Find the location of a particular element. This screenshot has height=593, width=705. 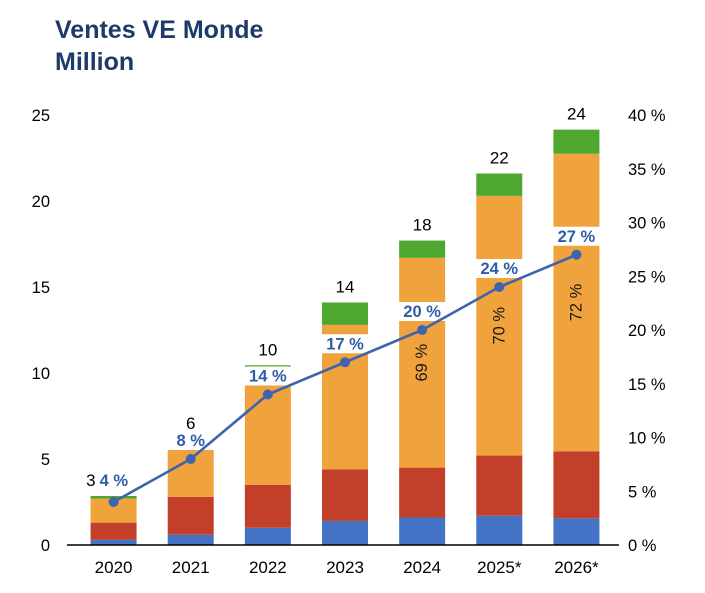

bar-2026*-segment-blue-bottom is located at coordinates (576, 531).